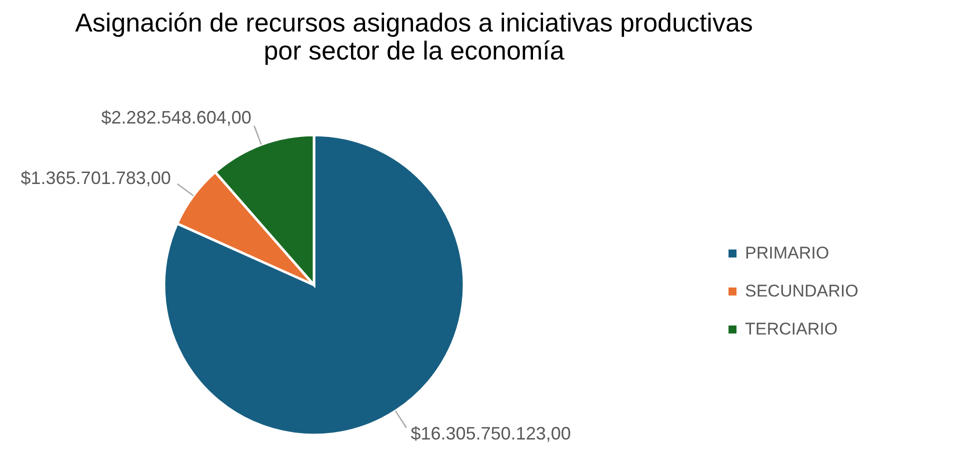 This screenshot has width=953, height=467. I want to click on data-label: $2.282.548.604,00, so click(176, 117).